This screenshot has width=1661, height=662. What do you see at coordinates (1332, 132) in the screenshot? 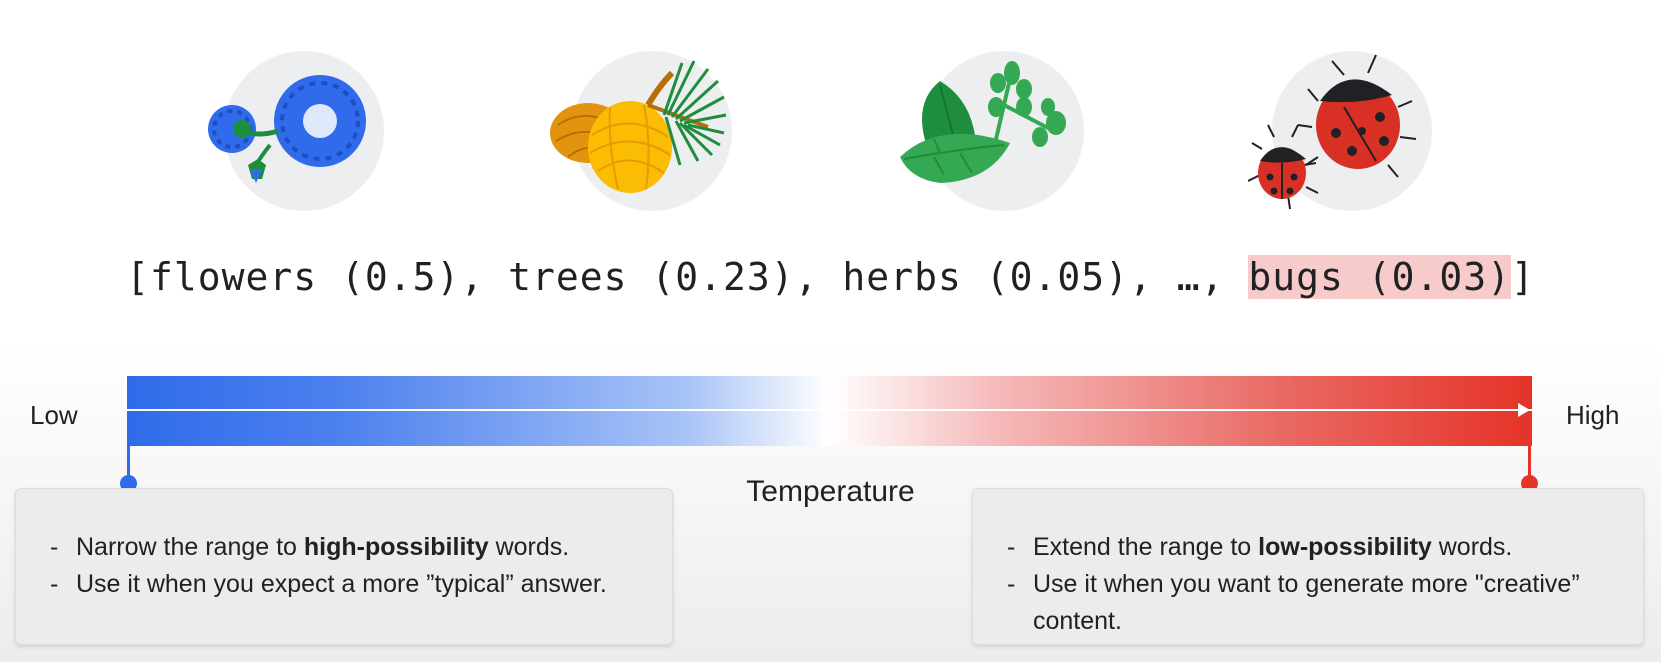
I see `ladybugs-icon` at bounding box center [1332, 132].